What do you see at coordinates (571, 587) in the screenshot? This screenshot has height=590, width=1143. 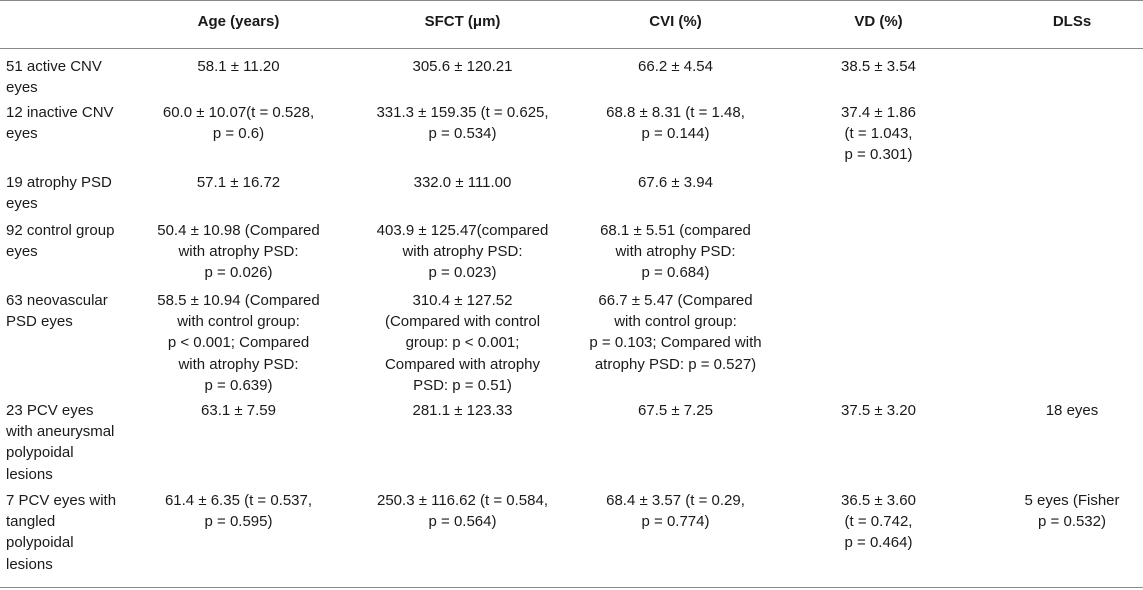 I see `table-bottom-rule` at bounding box center [571, 587].